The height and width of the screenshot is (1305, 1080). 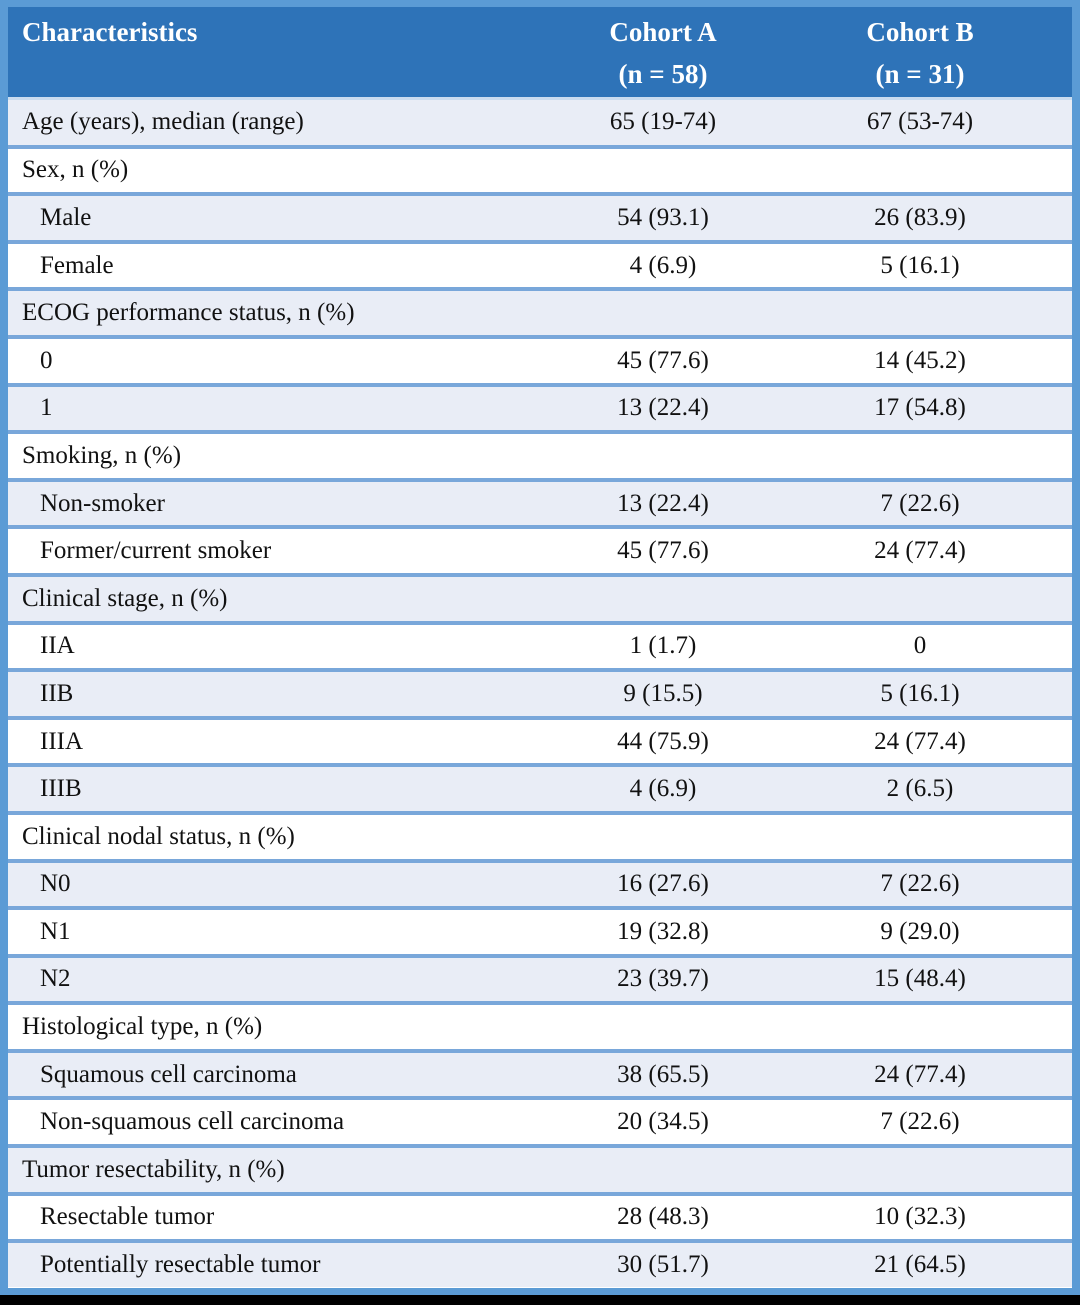 I want to click on row-label: ECOG performance status, n (%), so click(x=188, y=313).